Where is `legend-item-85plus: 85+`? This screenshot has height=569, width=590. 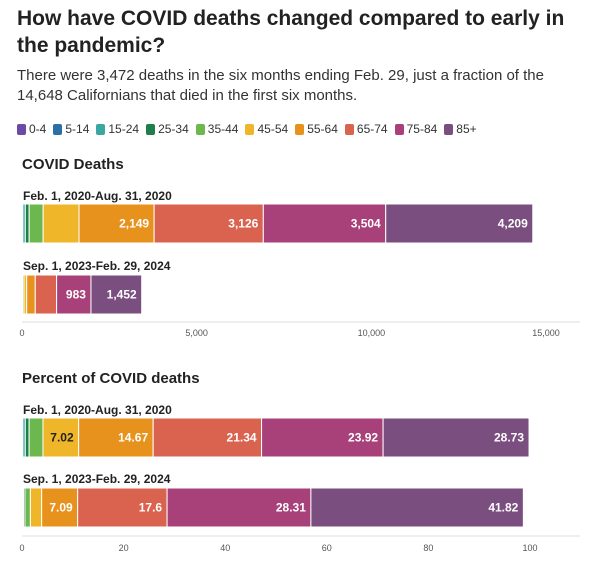 legend-item-85plus: 85+ is located at coordinates (460, 129).